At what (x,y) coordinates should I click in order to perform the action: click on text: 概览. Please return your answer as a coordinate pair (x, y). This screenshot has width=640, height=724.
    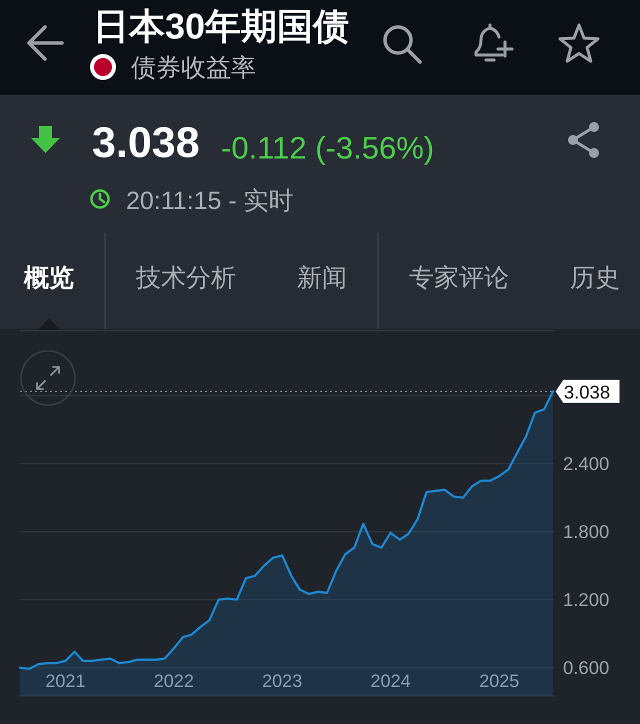
    Looking at the image, I should click on (48, 278).